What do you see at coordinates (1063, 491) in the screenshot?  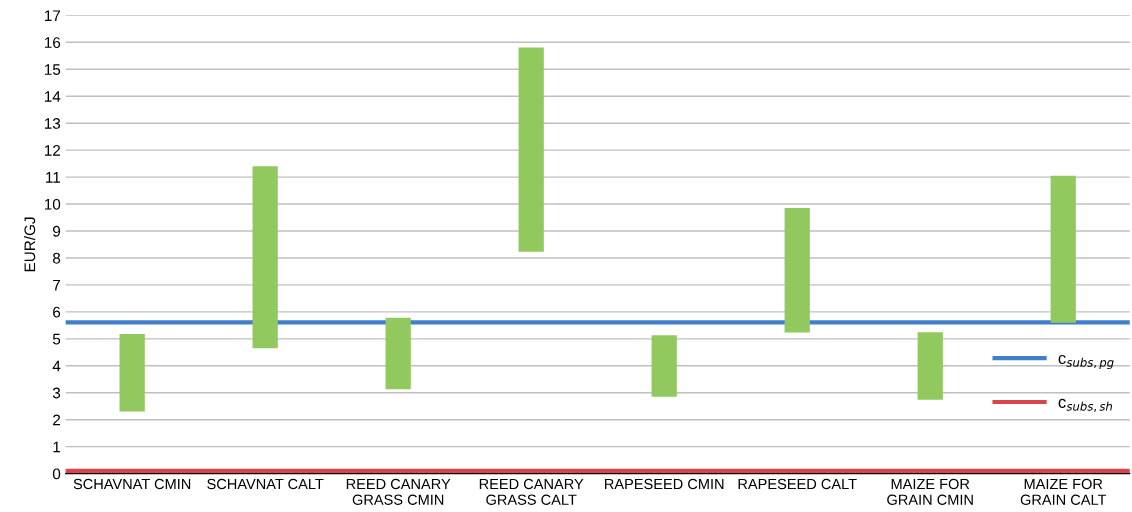 I see `x-tick-label: MAIZE FOR GRAIN CALT` at bounding box center [1063, 491].